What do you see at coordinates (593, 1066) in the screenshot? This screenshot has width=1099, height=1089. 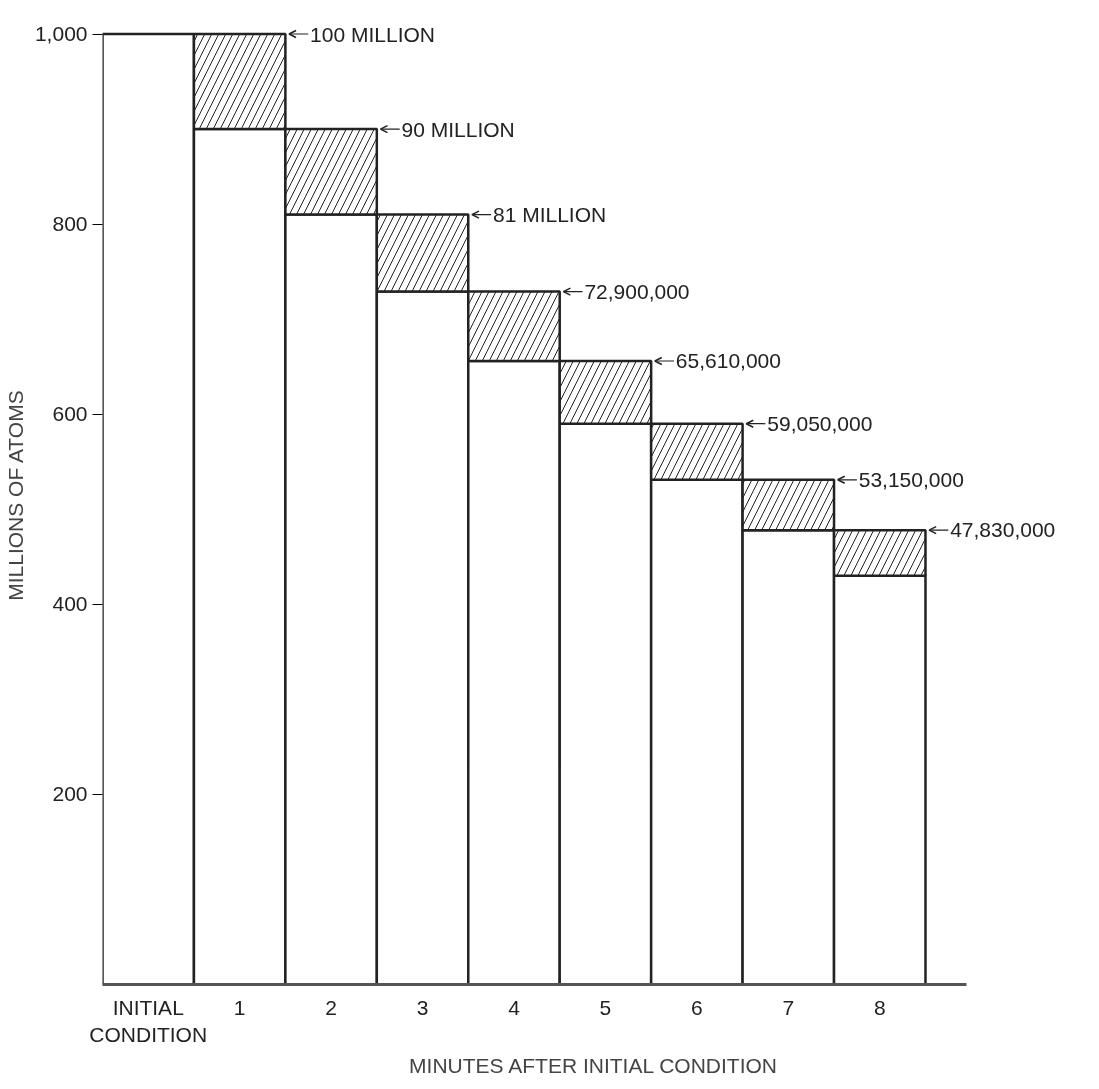 I see `x-axis-title: MINUTES AFTER INITIAL CONDITION` at bounding box center [593, 1066].